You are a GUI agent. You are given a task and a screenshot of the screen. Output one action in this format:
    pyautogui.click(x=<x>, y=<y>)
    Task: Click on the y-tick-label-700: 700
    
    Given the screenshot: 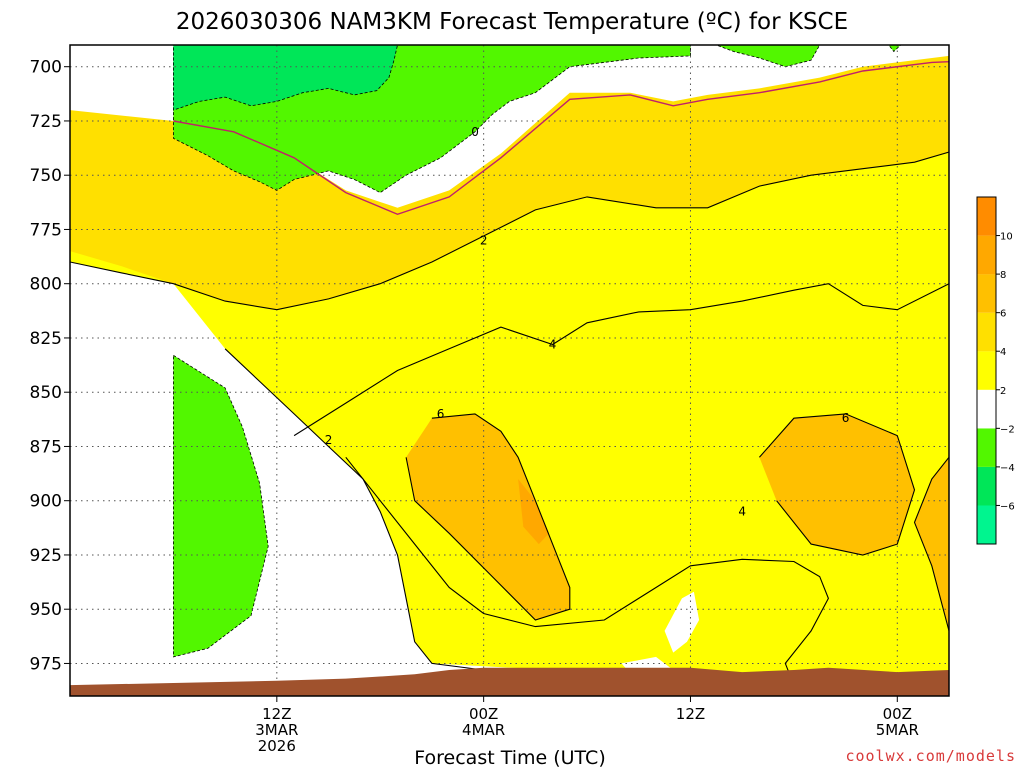 What is the action you would take?
    pyautogui.click(x=46, y=68)
    